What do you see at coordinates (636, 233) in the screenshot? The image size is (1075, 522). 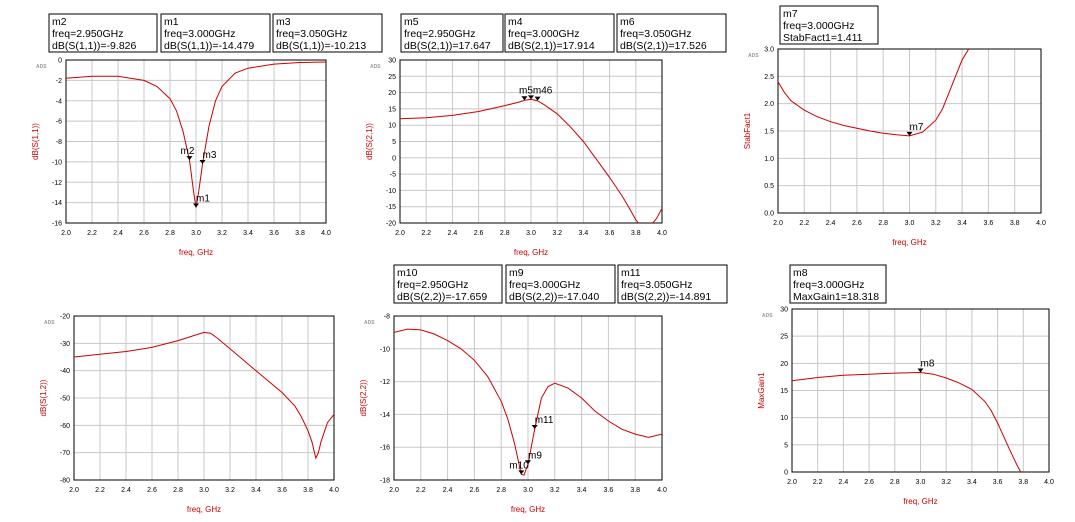 I see `x-tick-label: 3.8` at bounding box center [636, 233].